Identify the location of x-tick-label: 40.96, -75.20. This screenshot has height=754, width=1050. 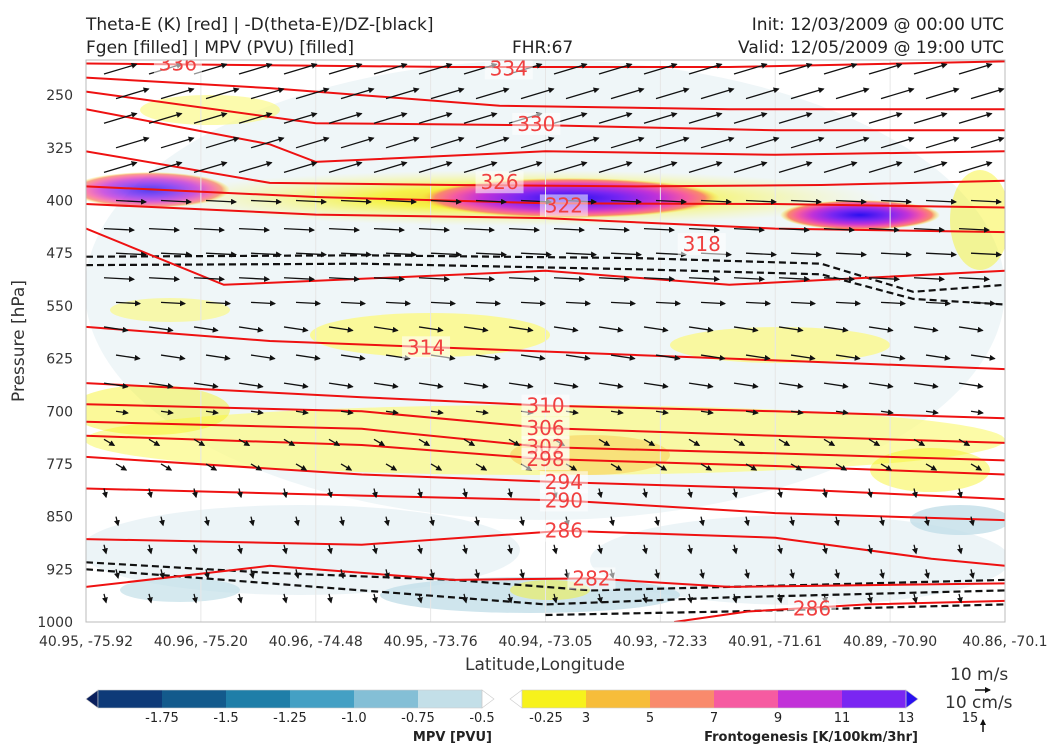
(201, 642).